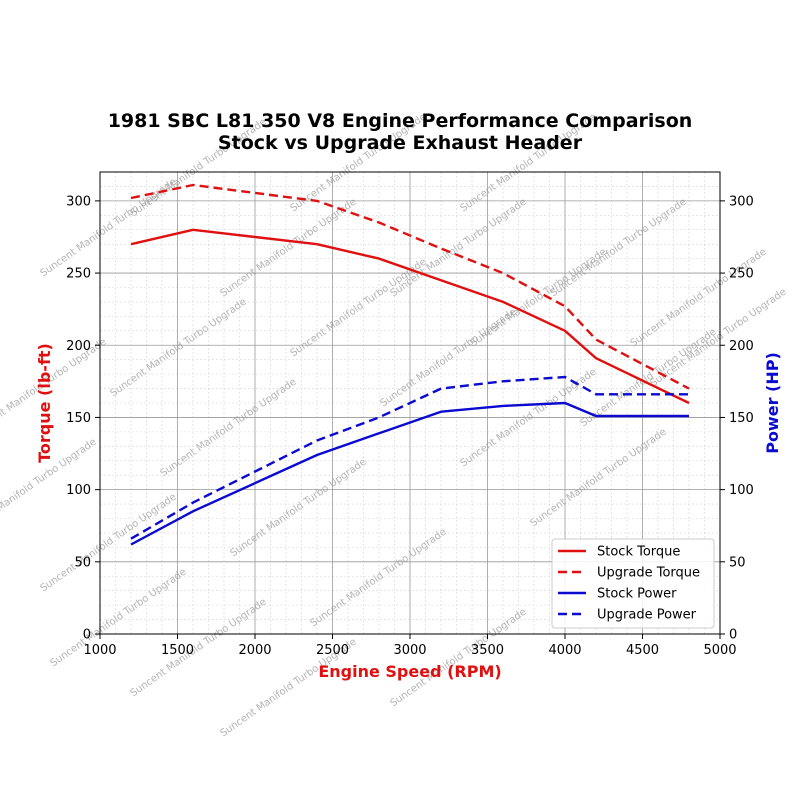 The width and height of the screenshot is (800, 800). I want to click on x-tick-label: 1000, so click(99, 650).